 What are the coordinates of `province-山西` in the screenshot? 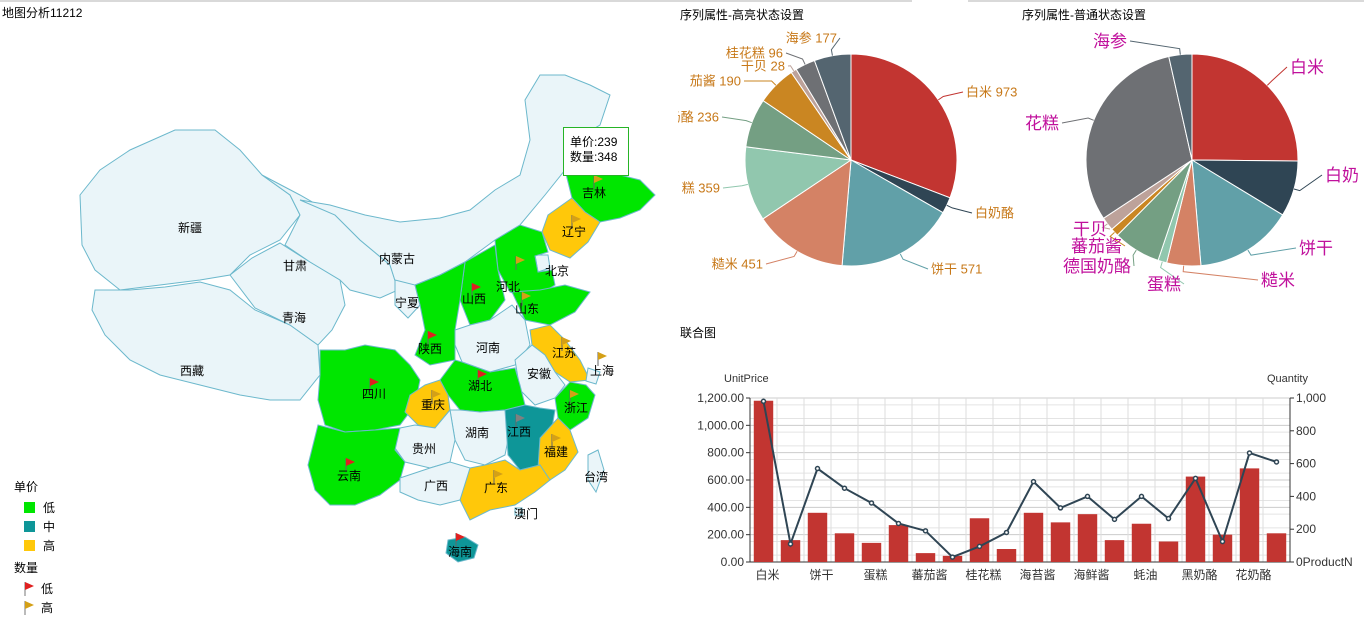 It's located at (482, 285).